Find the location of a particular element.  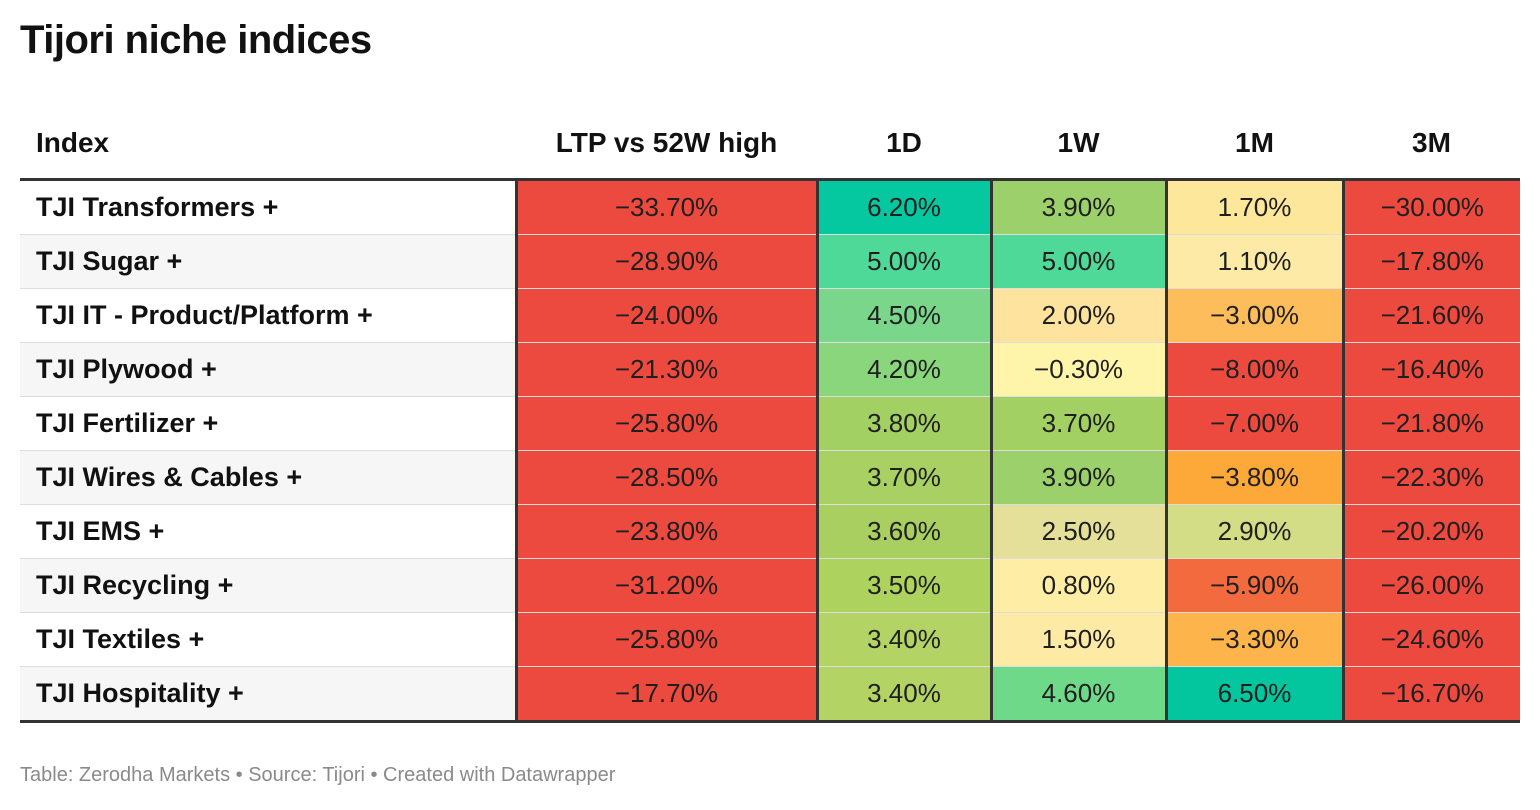

value-cell-1w: 4.60% is located at coordinates (1077, 694).